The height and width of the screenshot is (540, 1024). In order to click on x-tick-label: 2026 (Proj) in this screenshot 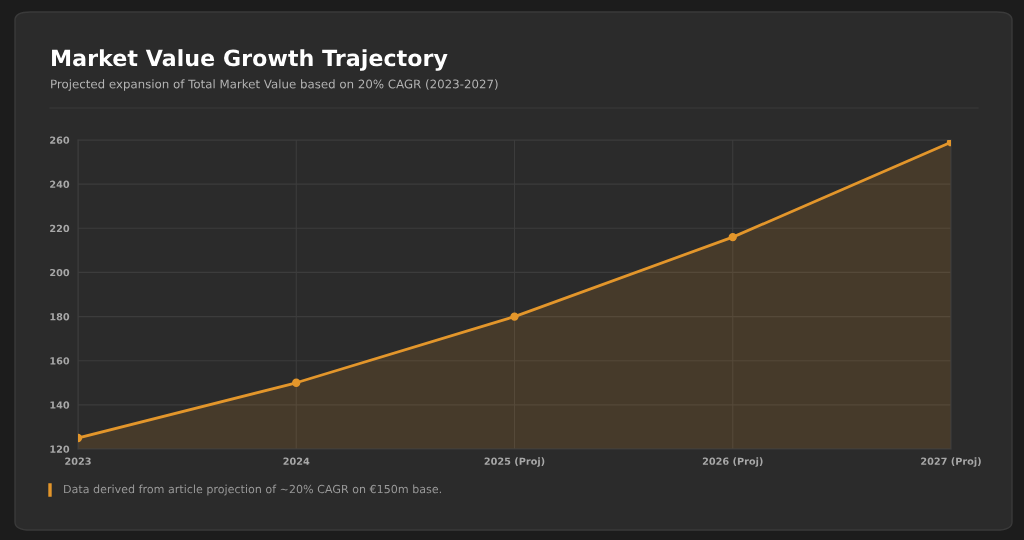, I will do `click(732, 462)`.